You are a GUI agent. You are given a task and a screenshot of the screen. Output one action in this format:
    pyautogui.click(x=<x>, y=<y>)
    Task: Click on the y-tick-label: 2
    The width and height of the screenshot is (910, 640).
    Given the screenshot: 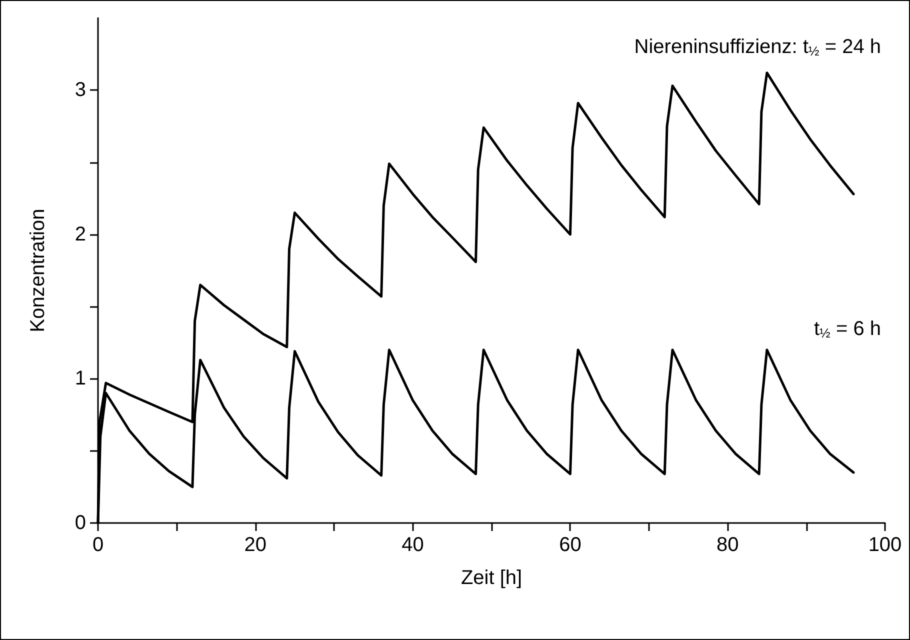 What is the action you would take?
    pyautogui.click(x=80, y=234)
    